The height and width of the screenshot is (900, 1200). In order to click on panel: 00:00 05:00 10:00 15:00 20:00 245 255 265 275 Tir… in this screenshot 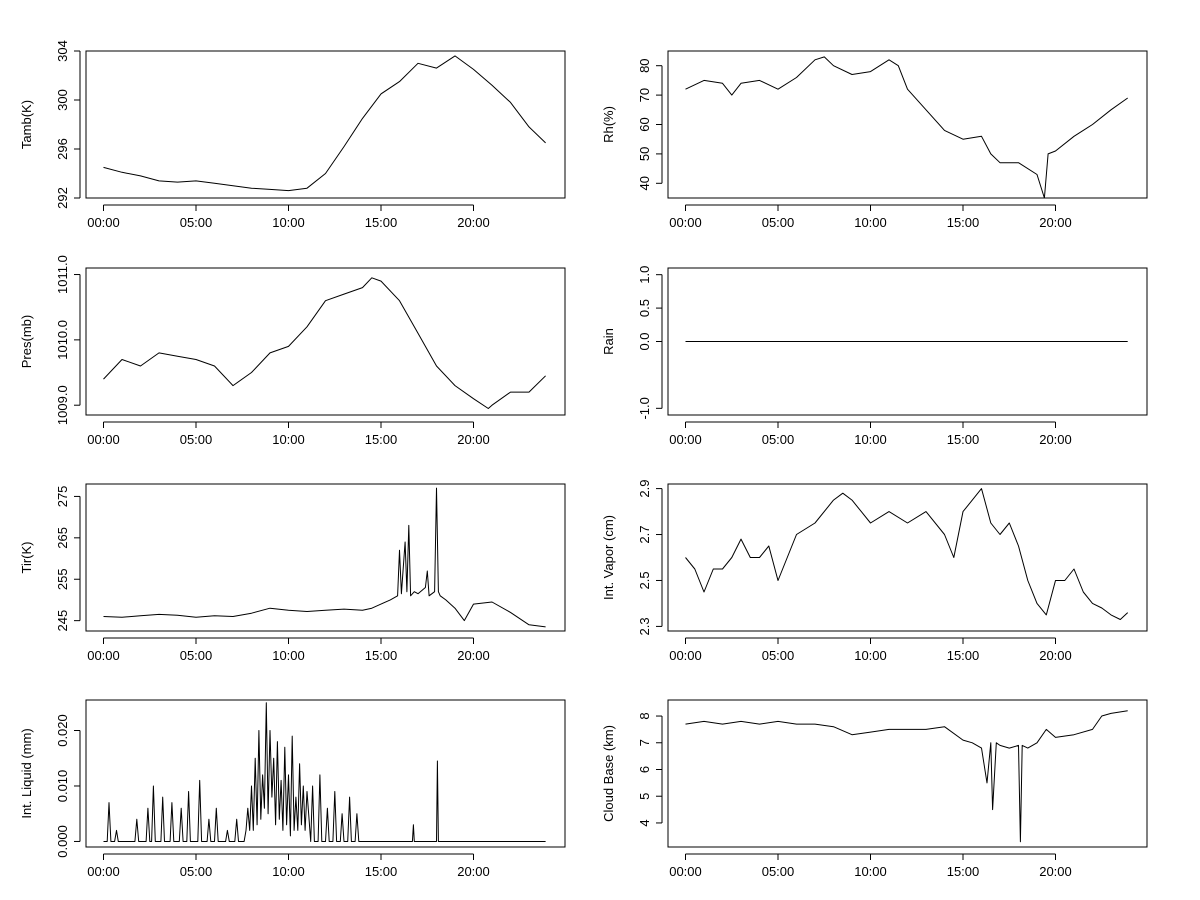, I will do `click(292, 573)`.